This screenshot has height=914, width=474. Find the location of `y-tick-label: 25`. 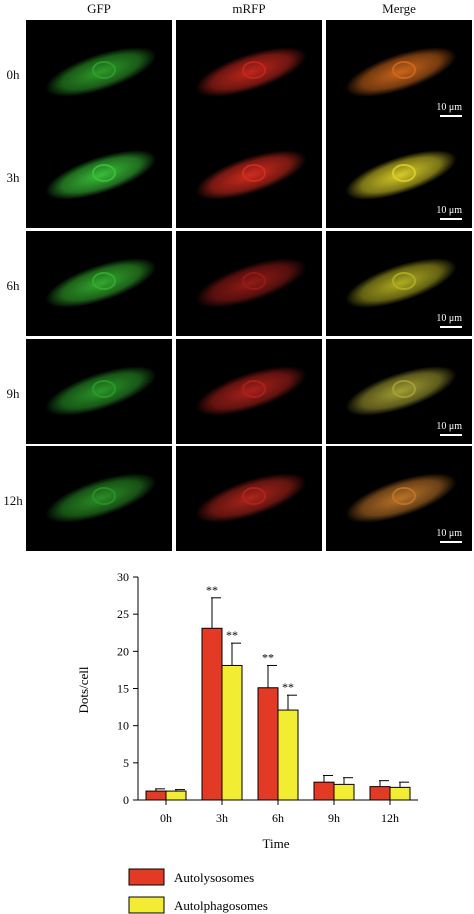

y-tick-label: 25 is located at coordinates (123, 614).